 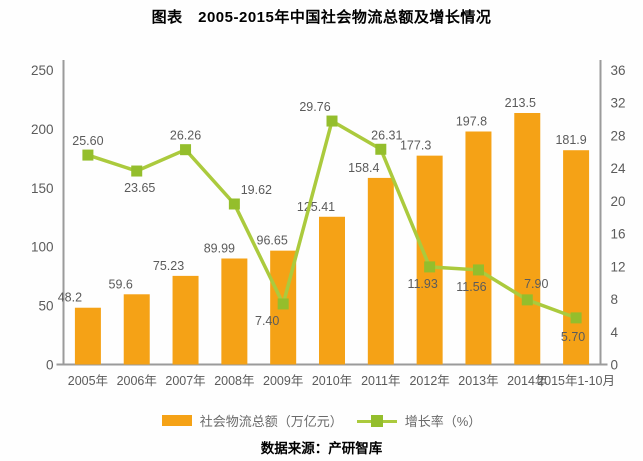 I want to click on line-value-label: 5.70, so click(x=573, y=337).